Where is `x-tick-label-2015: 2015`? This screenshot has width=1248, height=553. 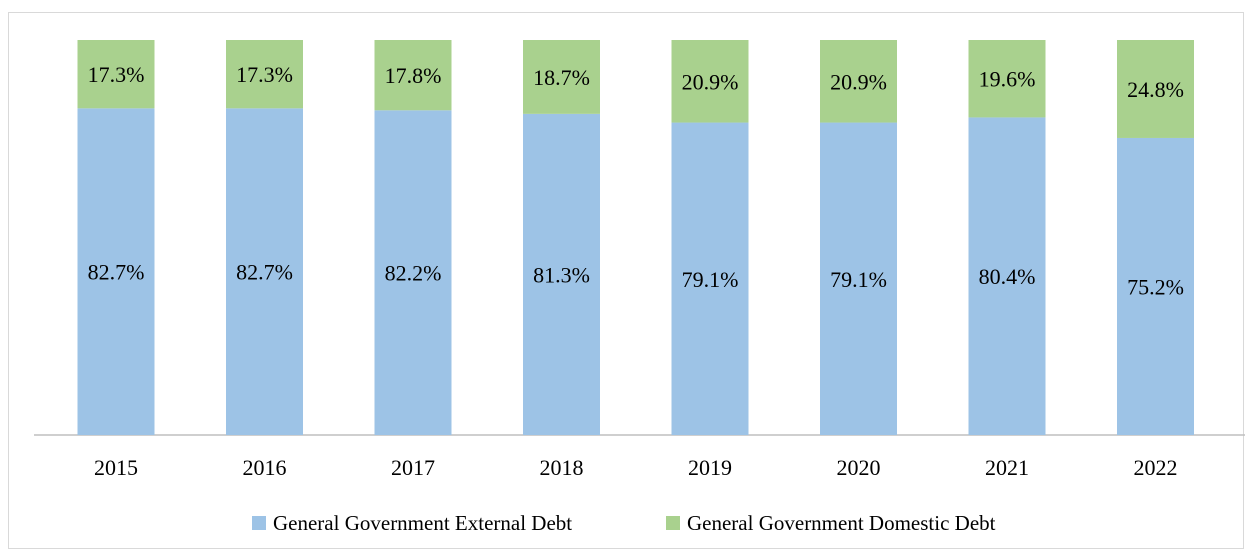 x-tick-label-2015: 2015 is located at coordinates (116, 467).